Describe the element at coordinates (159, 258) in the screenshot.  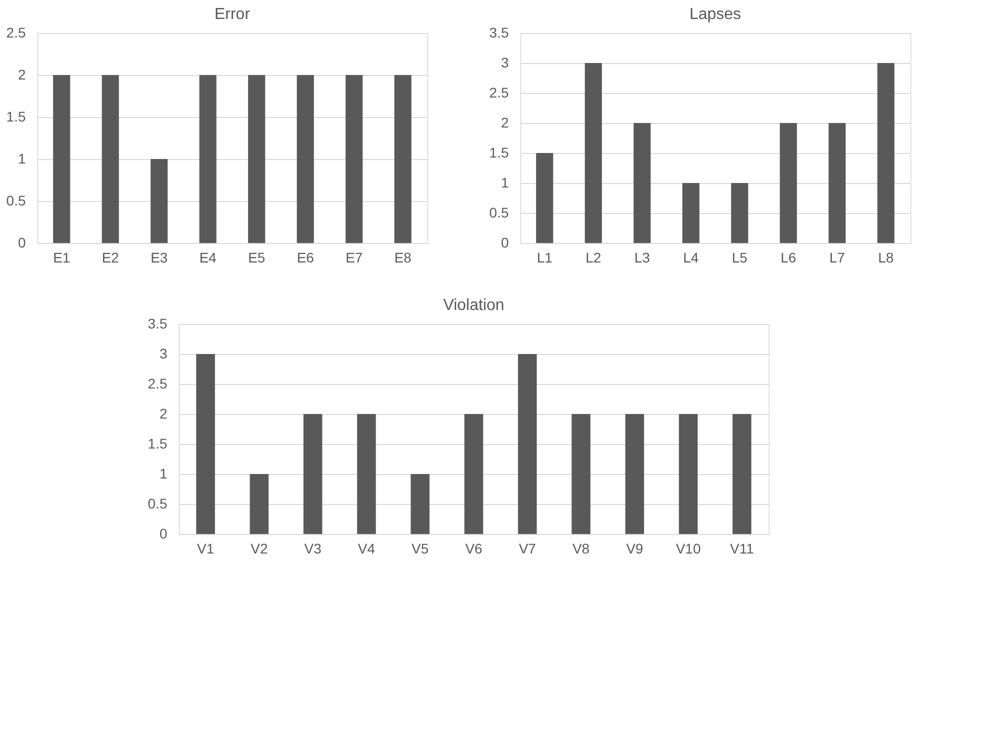
I see `x-tick-label: E3` at that location.